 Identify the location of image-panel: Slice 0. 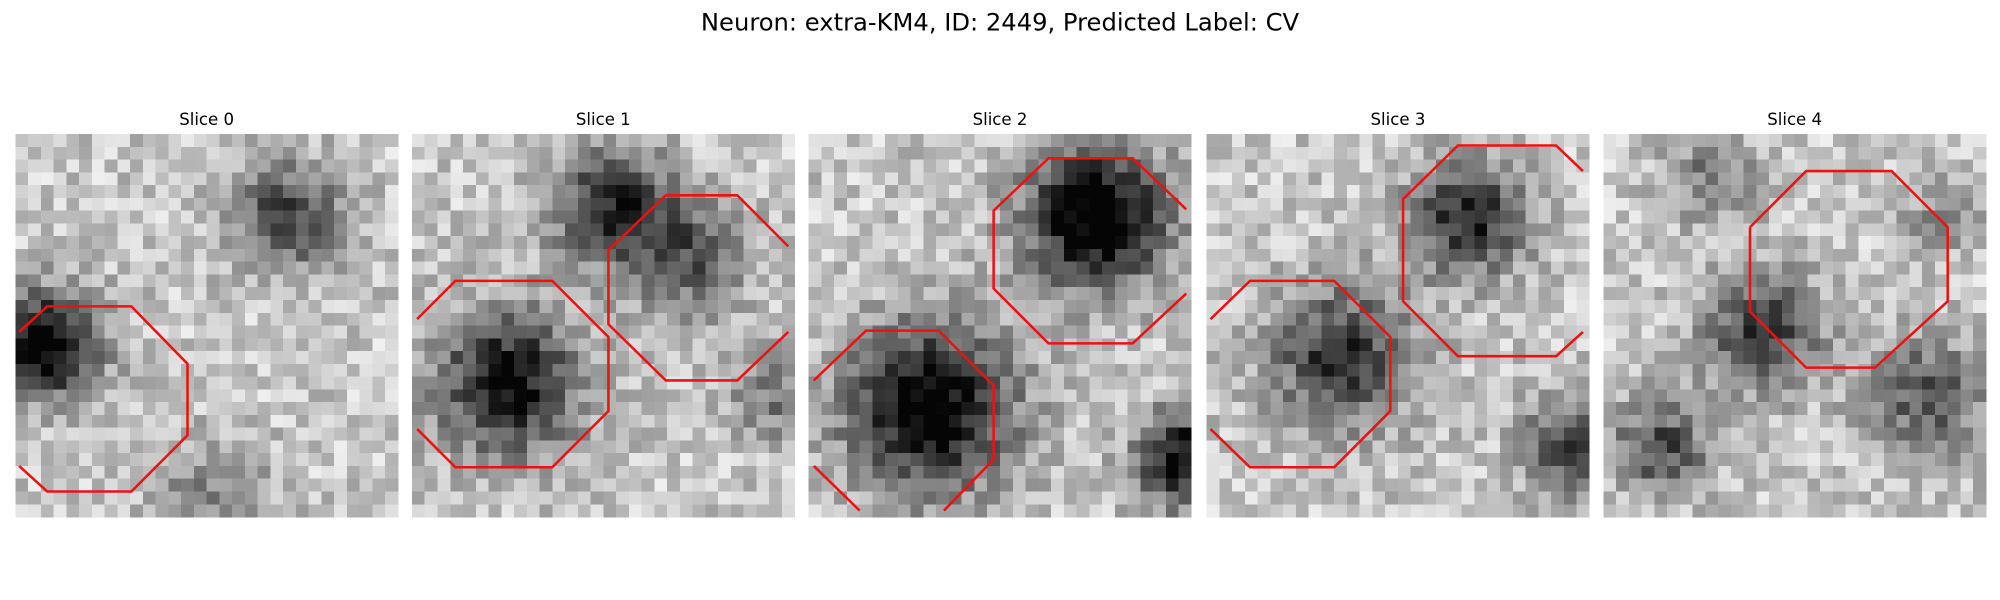
(207, 314).